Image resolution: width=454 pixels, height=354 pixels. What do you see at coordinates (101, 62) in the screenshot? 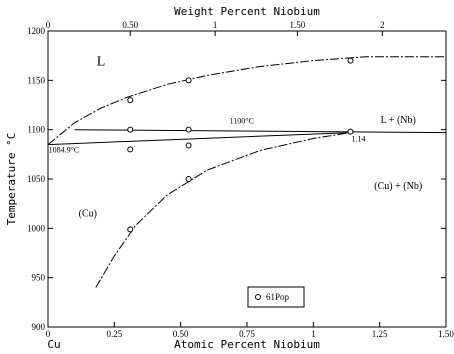
I see `region-l-label: L` at bounding box center [101, 62].